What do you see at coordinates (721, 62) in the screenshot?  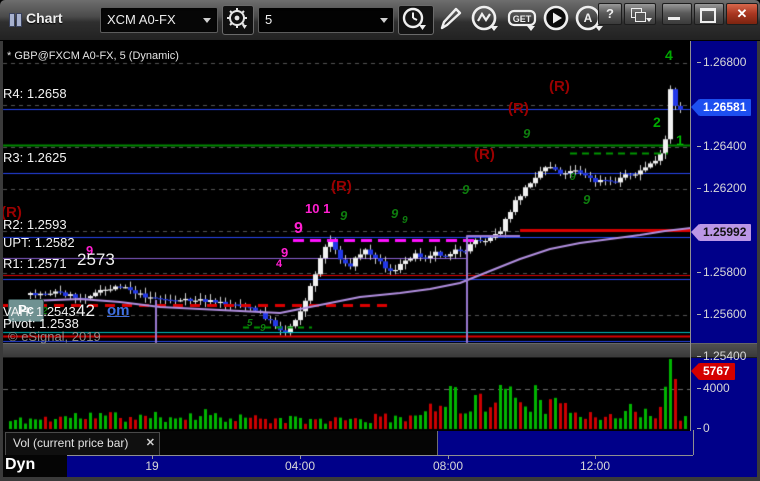 I see `price-axis-tick: 1.26800` at bounding box center [721, 62].